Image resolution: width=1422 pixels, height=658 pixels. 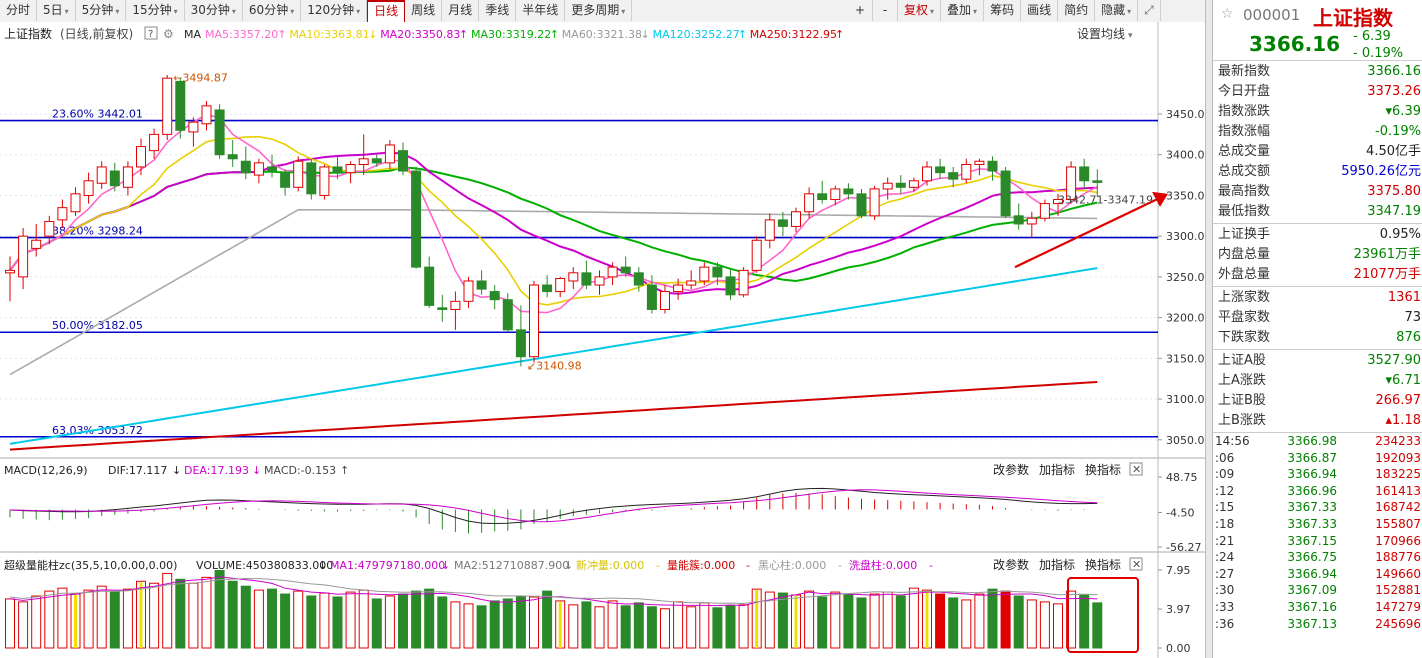 I want to click on quote-row-value: 1361, so click(x=1404, y=297).